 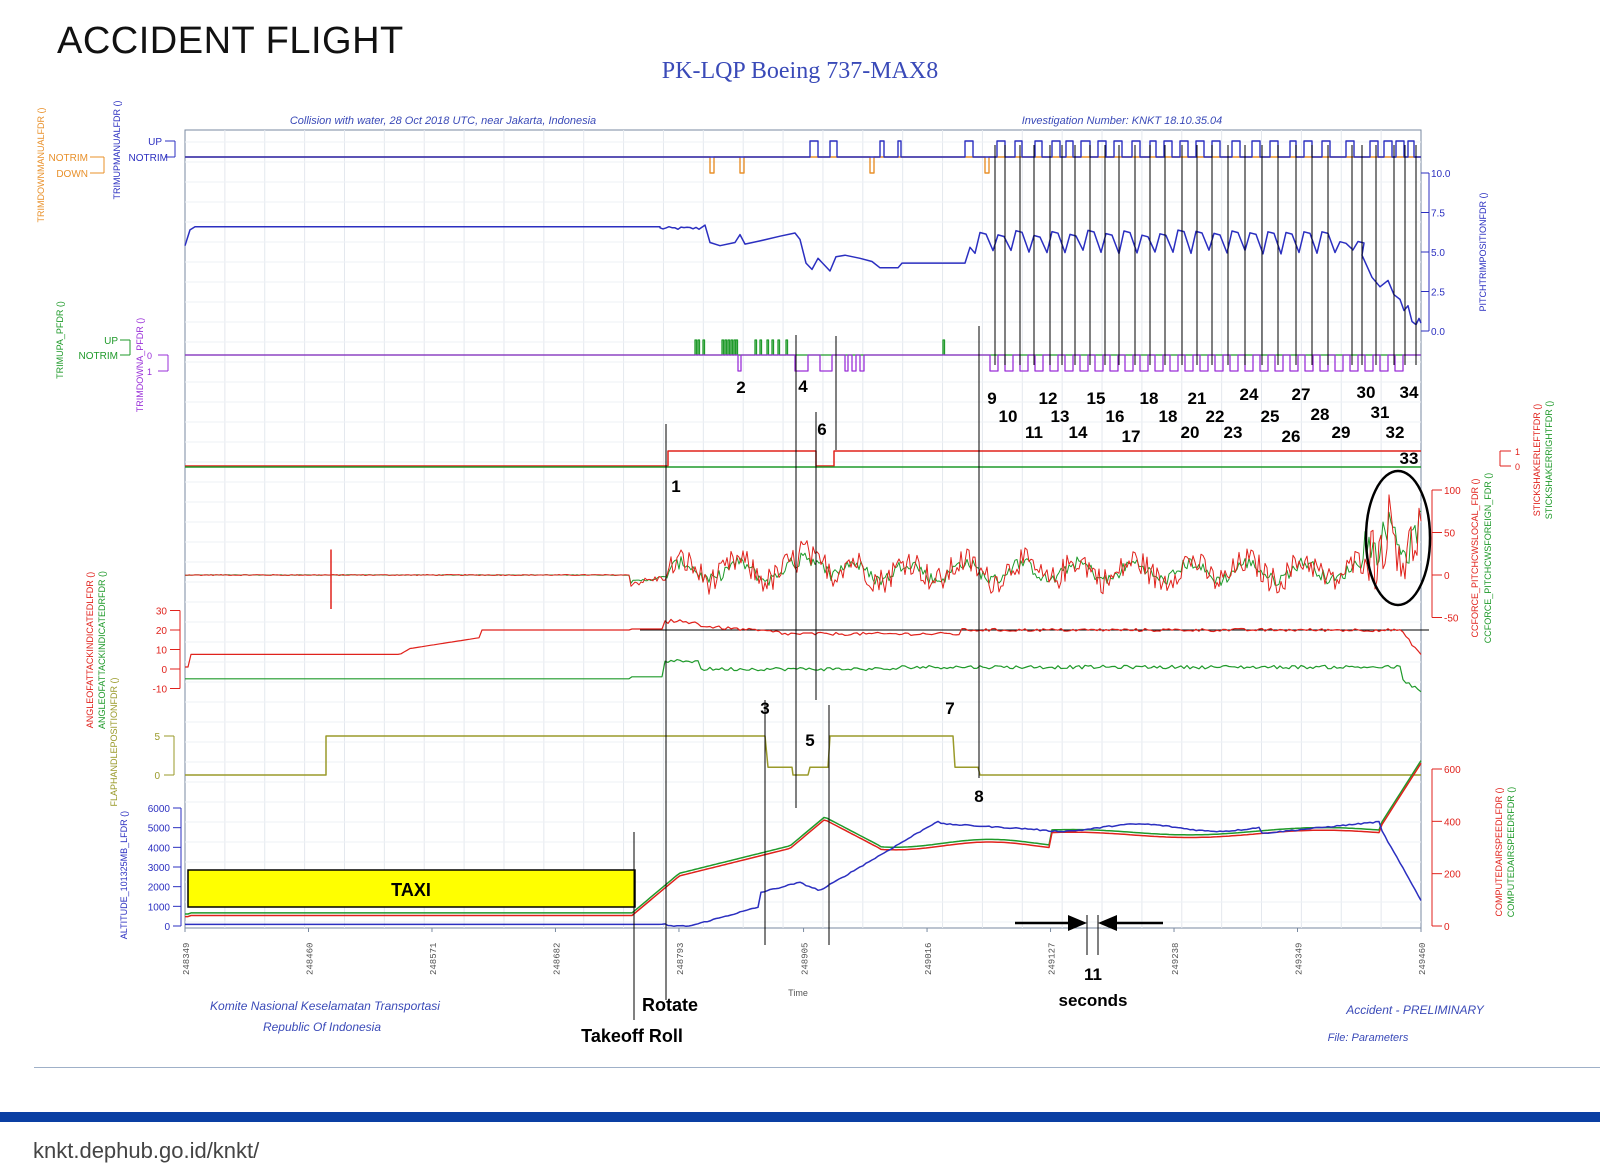 I want to click on y-tick-label-aoa: 20, so click(x=162, y=631).